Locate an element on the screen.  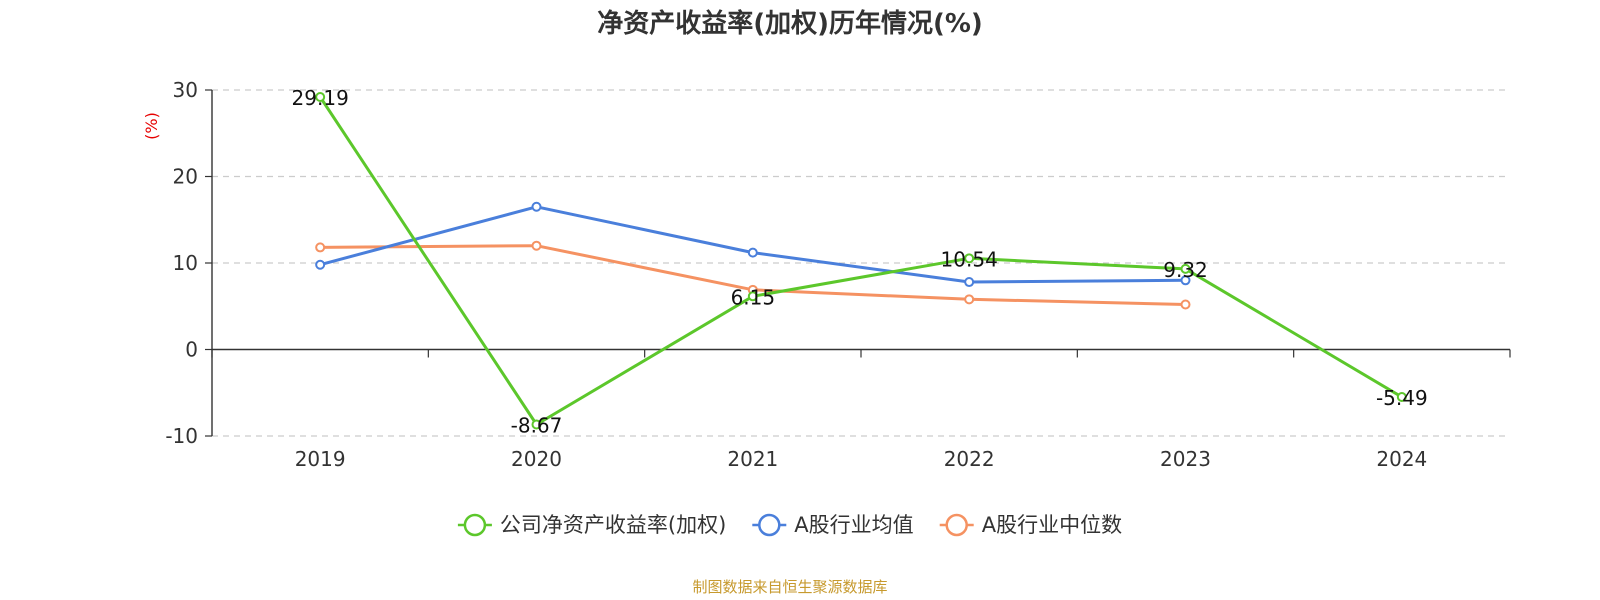
legend-item: A股行业均值 is located at coordinates (833, 525).